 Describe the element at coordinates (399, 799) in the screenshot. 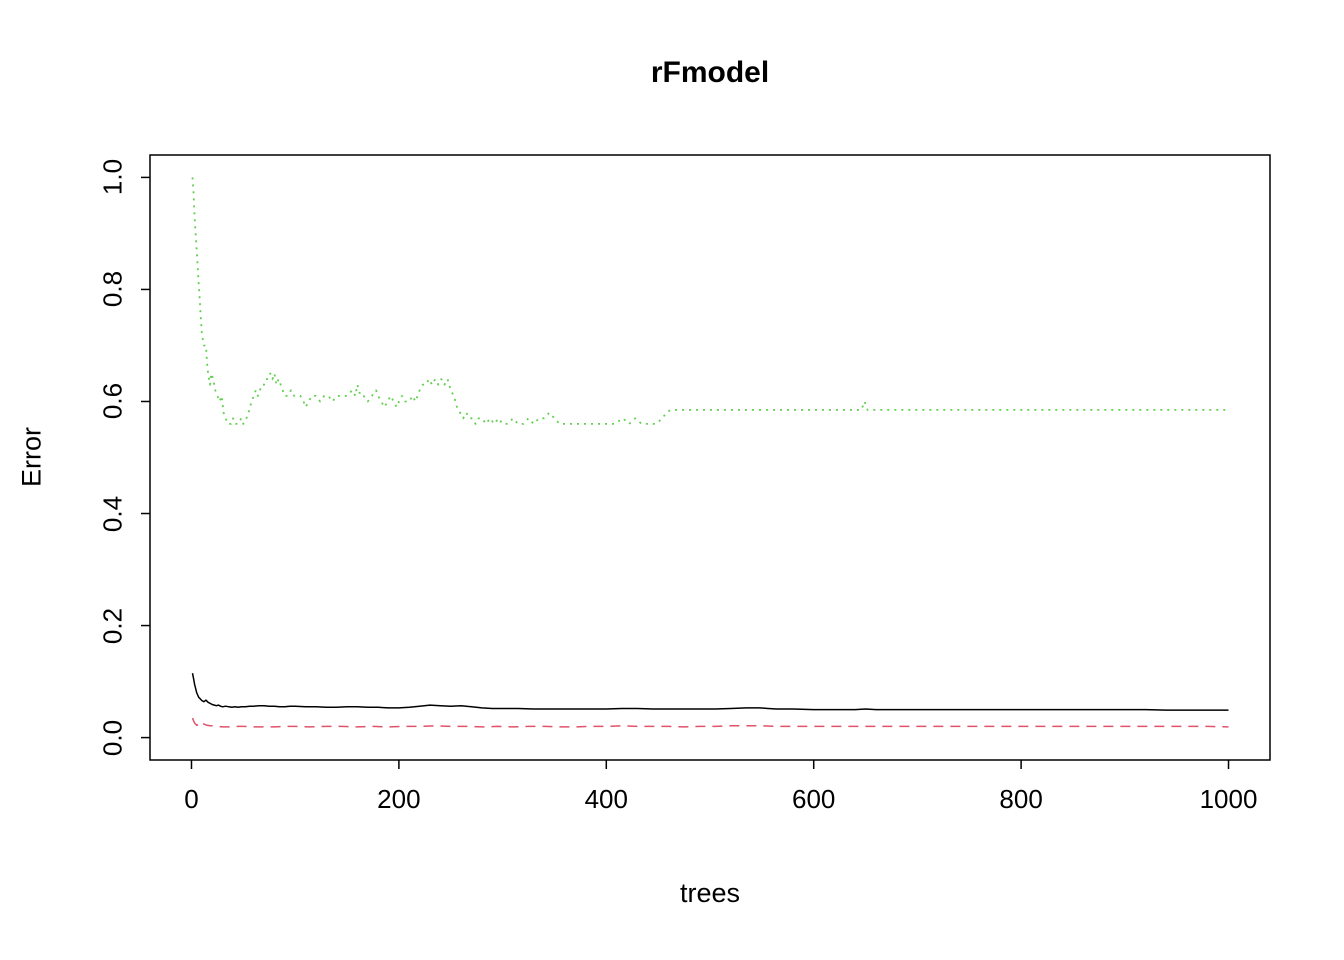

I see `x-tick-label: 200` at that location.